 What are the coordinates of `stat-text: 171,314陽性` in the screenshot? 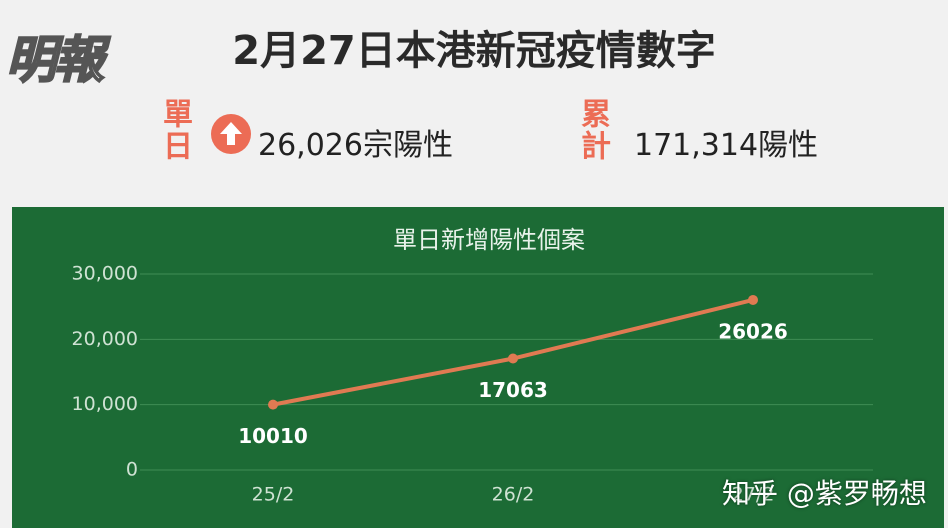 It's located at (726, 145).